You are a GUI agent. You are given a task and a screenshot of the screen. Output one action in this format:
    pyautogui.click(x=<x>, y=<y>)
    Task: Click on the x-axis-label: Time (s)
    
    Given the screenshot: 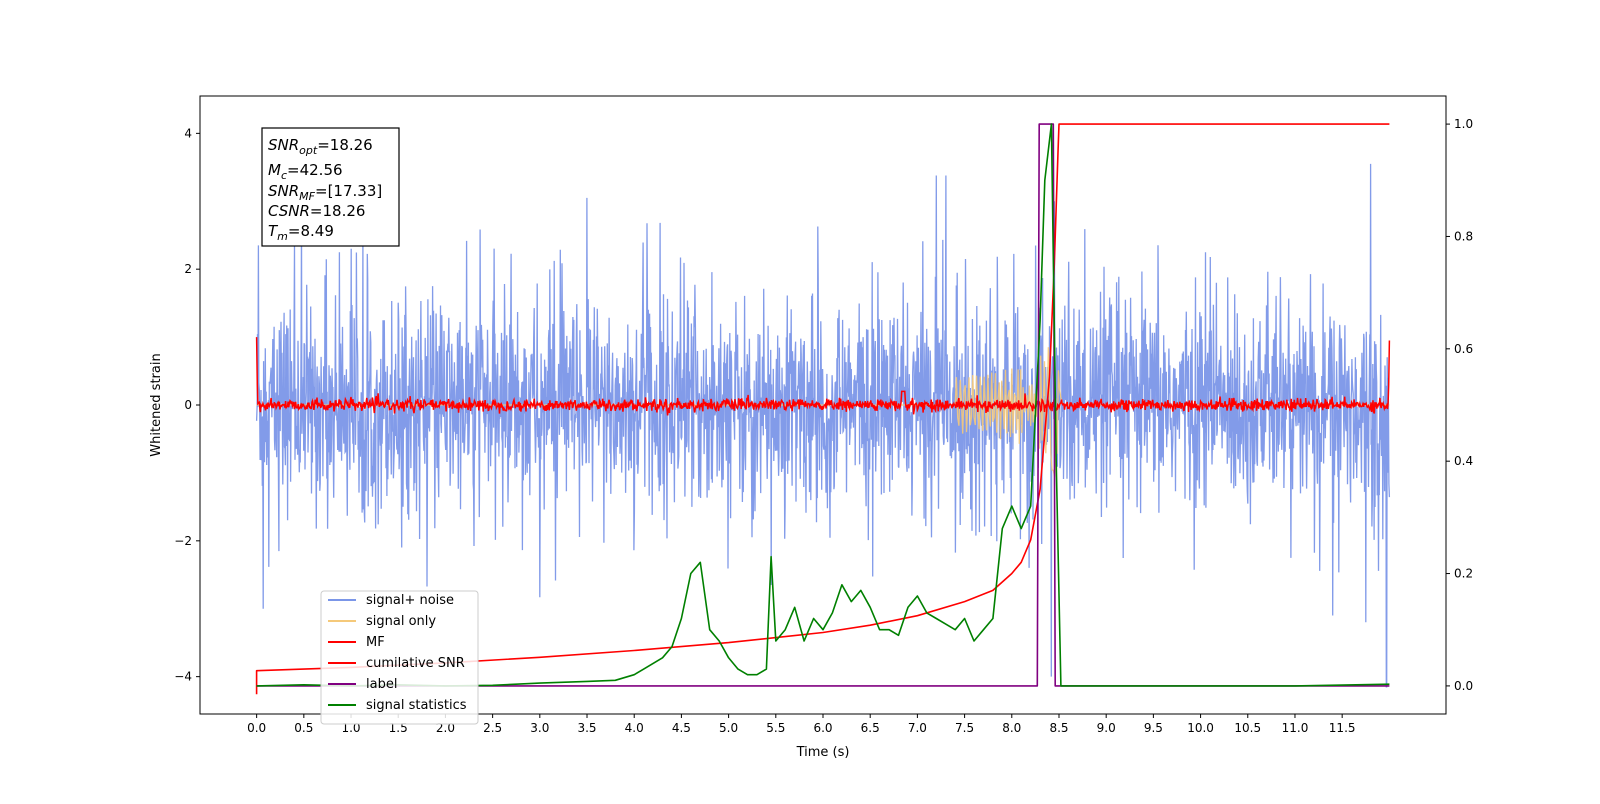 What is the action you would take?
    pyautogui.click(x=823, y=752)
    